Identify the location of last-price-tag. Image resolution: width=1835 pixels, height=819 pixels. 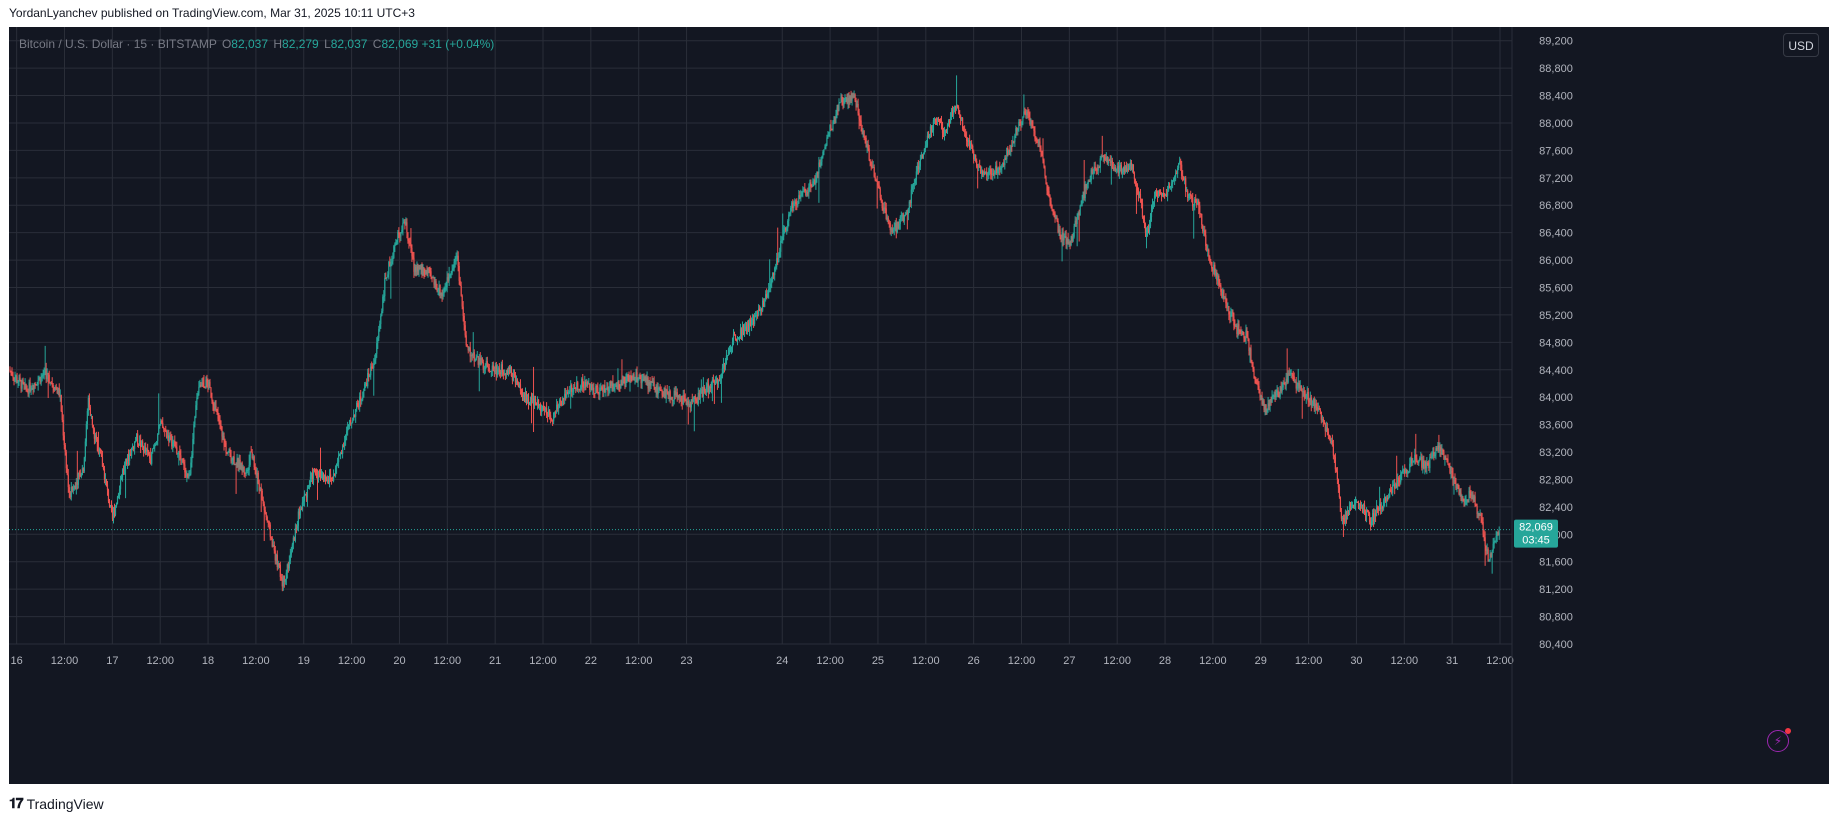
(1536, 533).